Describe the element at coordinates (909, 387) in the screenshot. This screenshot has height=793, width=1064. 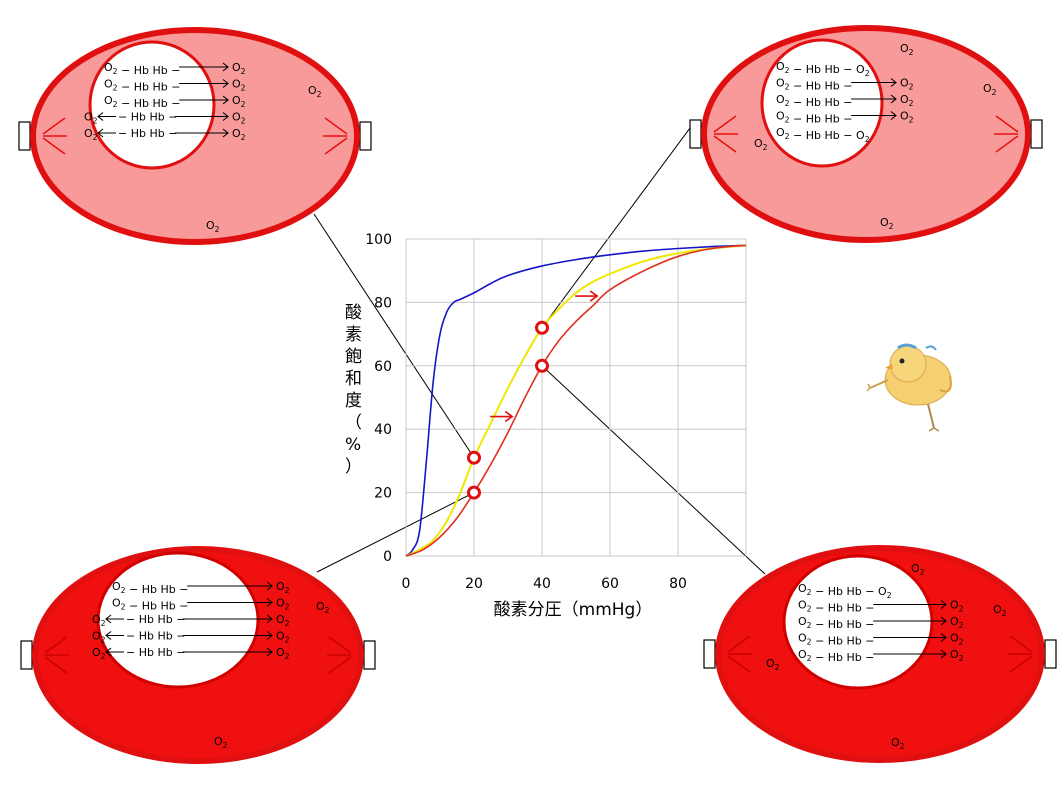
I see `chick-icon` at that location.